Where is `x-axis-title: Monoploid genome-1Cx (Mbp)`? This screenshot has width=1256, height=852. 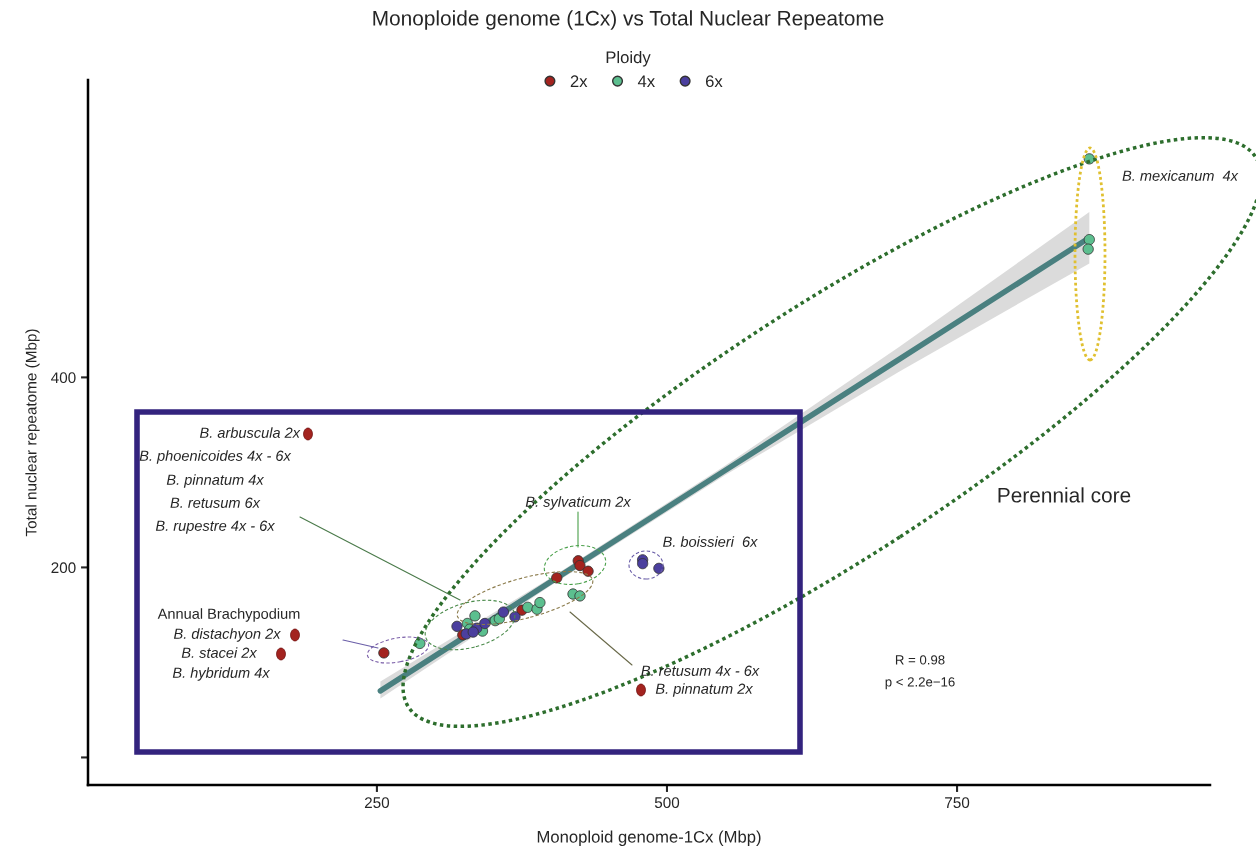
x-axis-title: Monoploid genome-1Cx (Mbp) is located at coordinates (649, 838).